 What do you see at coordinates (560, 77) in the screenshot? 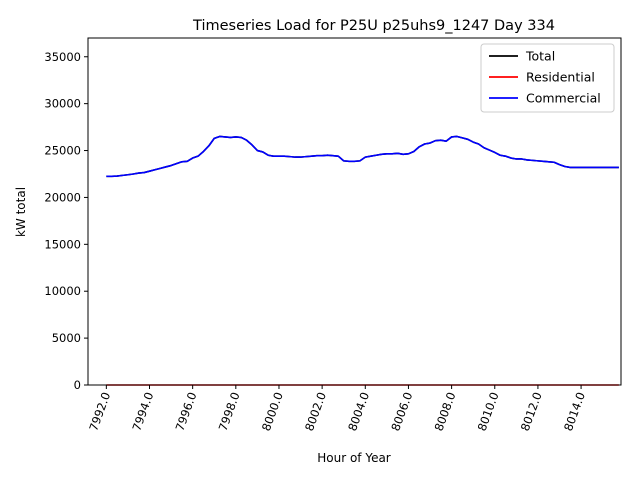
I see `legend-label-residential: Residential` at bounding box center [560, 77].